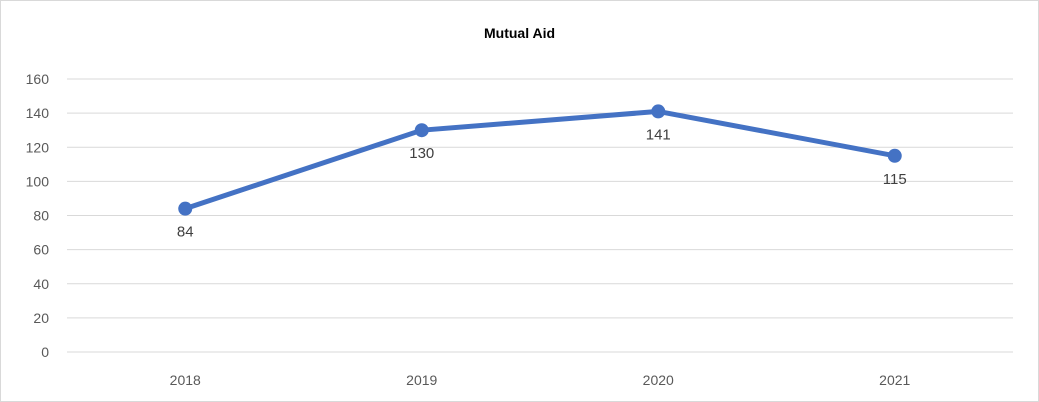  I want to click on y-tick-label: 120, so click(38, 147).